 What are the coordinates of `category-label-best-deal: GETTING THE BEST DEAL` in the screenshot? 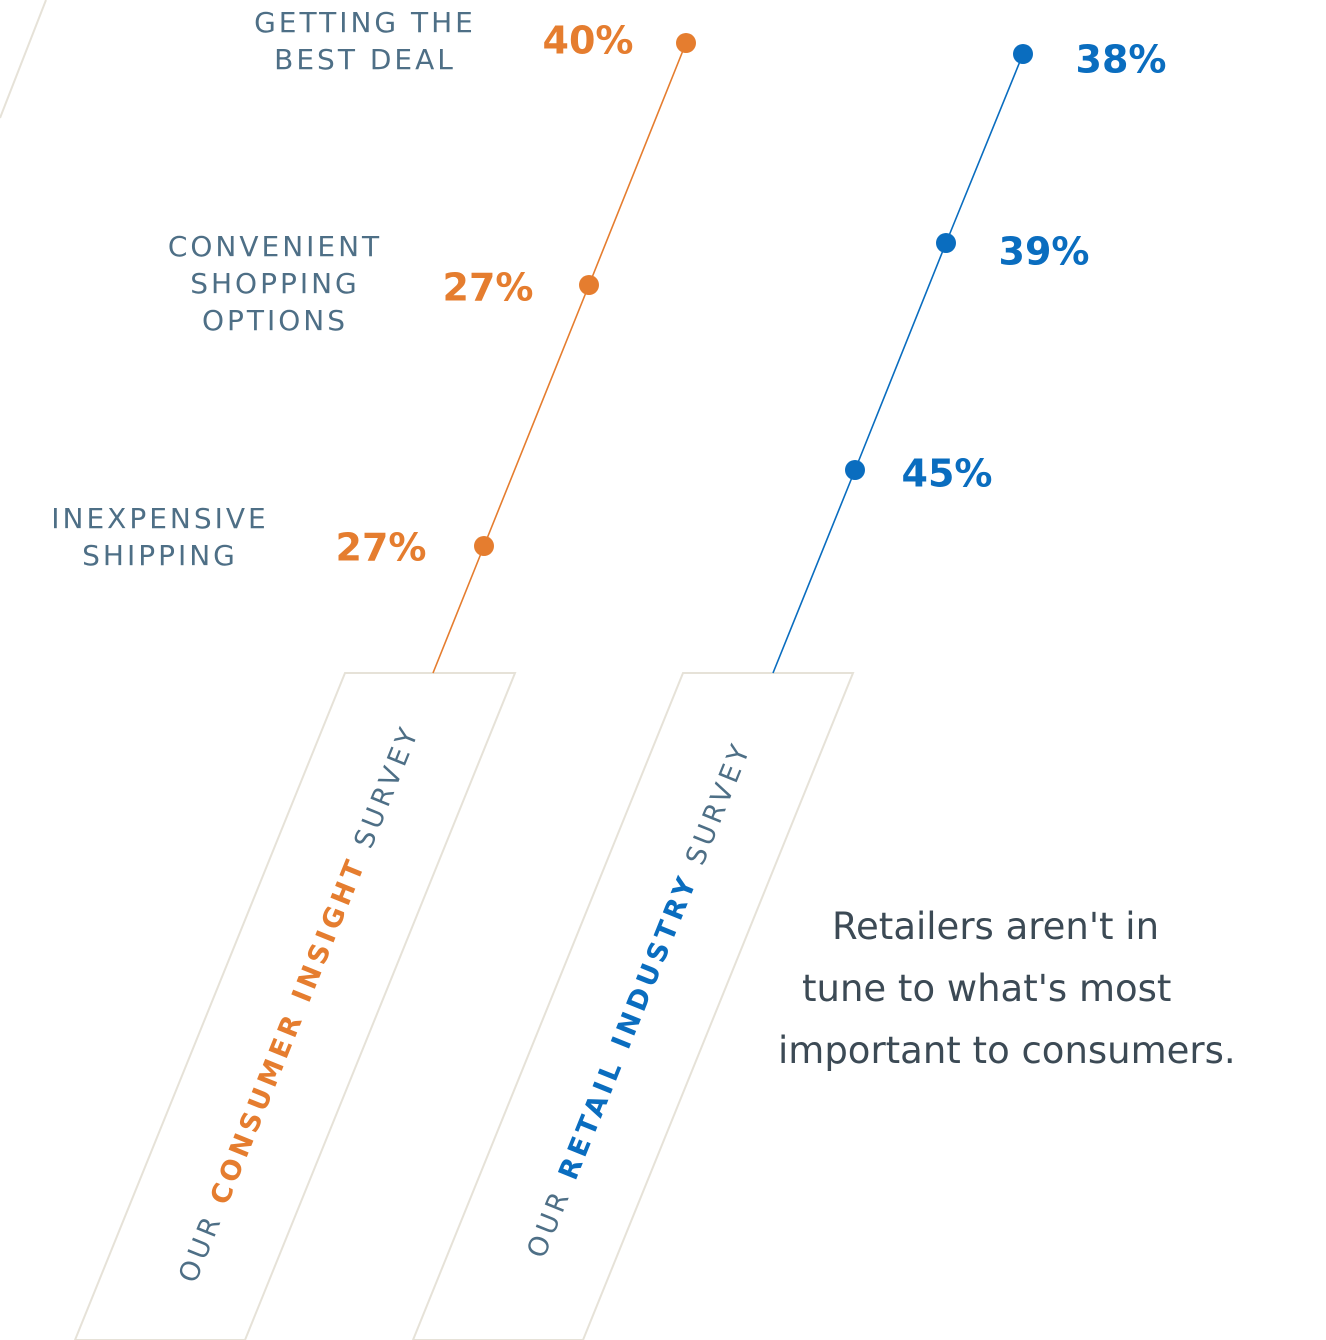 It's located at (365, 41).